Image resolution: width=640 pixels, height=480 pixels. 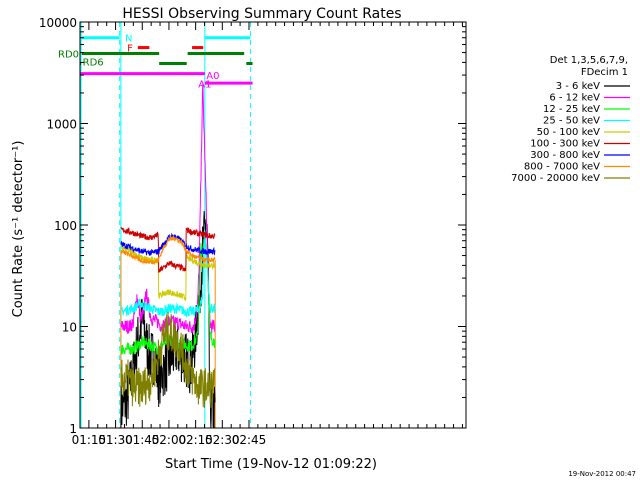 What do you see at coordinates (204, 85) in the screenshot?
I see `reference-label-a1: A1` at bounding box center [204, 85].